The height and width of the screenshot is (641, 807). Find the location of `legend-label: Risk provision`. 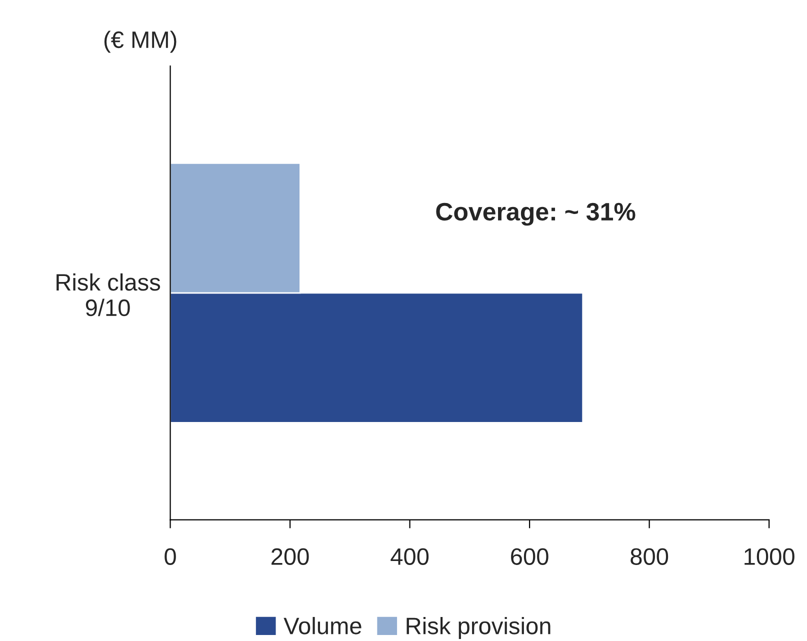

legend-label: Risk provision is located at coordinates (478, 627).